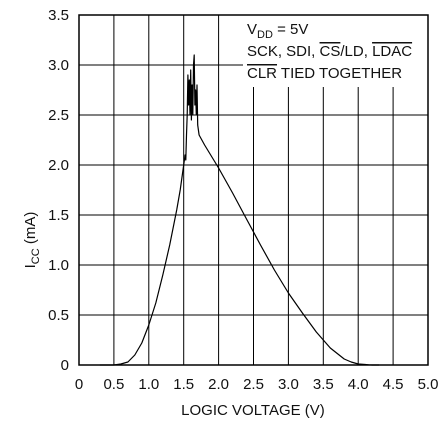 This screenshot has height=421, width=440. What do you see at coordinates (58, 65) in the screenshot?
I see `y-tick-label: 3.0` at bounding box center [58, 65].